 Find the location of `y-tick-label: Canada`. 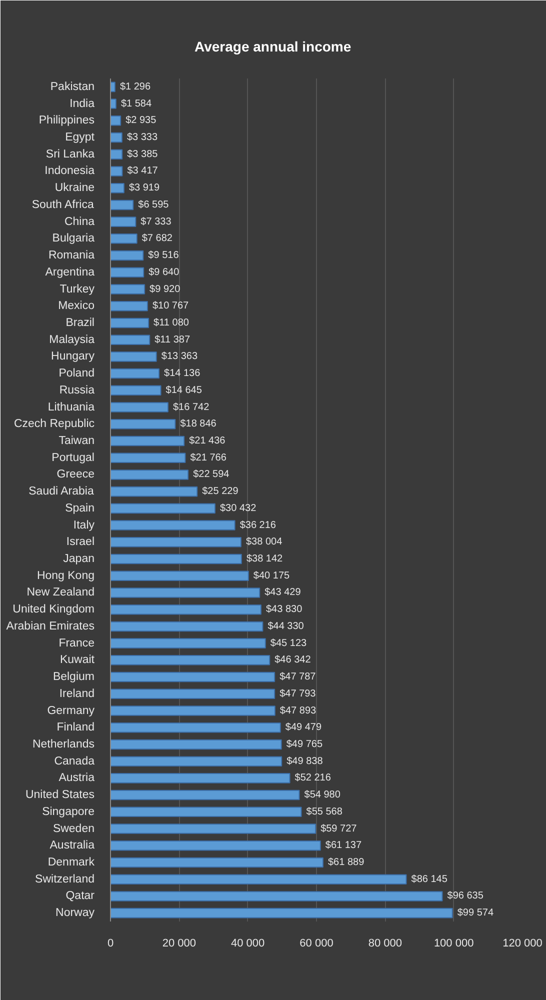

y-tick-label: Canada is located at coordinates (75, 761).